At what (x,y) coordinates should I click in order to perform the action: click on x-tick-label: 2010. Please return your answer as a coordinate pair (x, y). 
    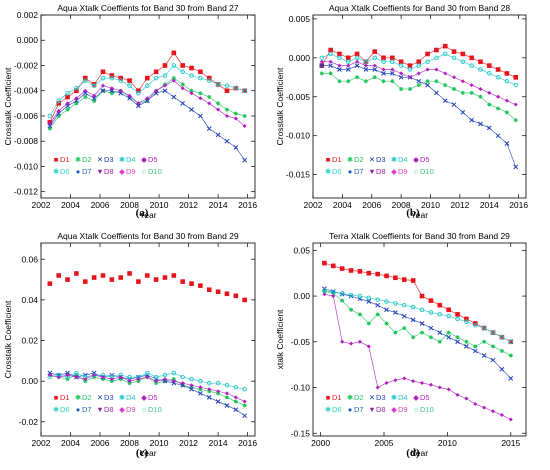
    Looking at the image, I should click on (447, 443).